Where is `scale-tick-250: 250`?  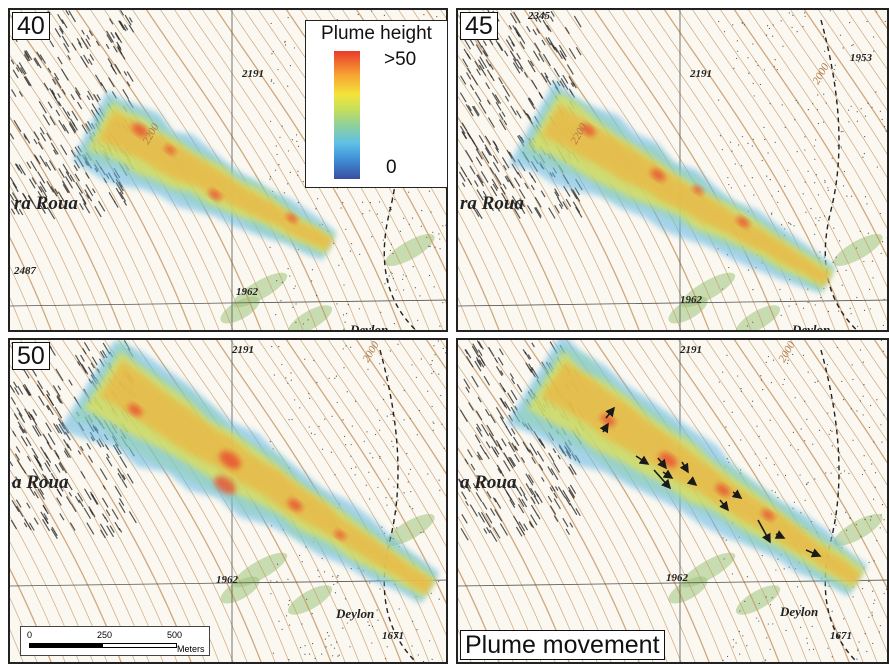
scale-tick-250: 250 is located at coordinates (105, 635).